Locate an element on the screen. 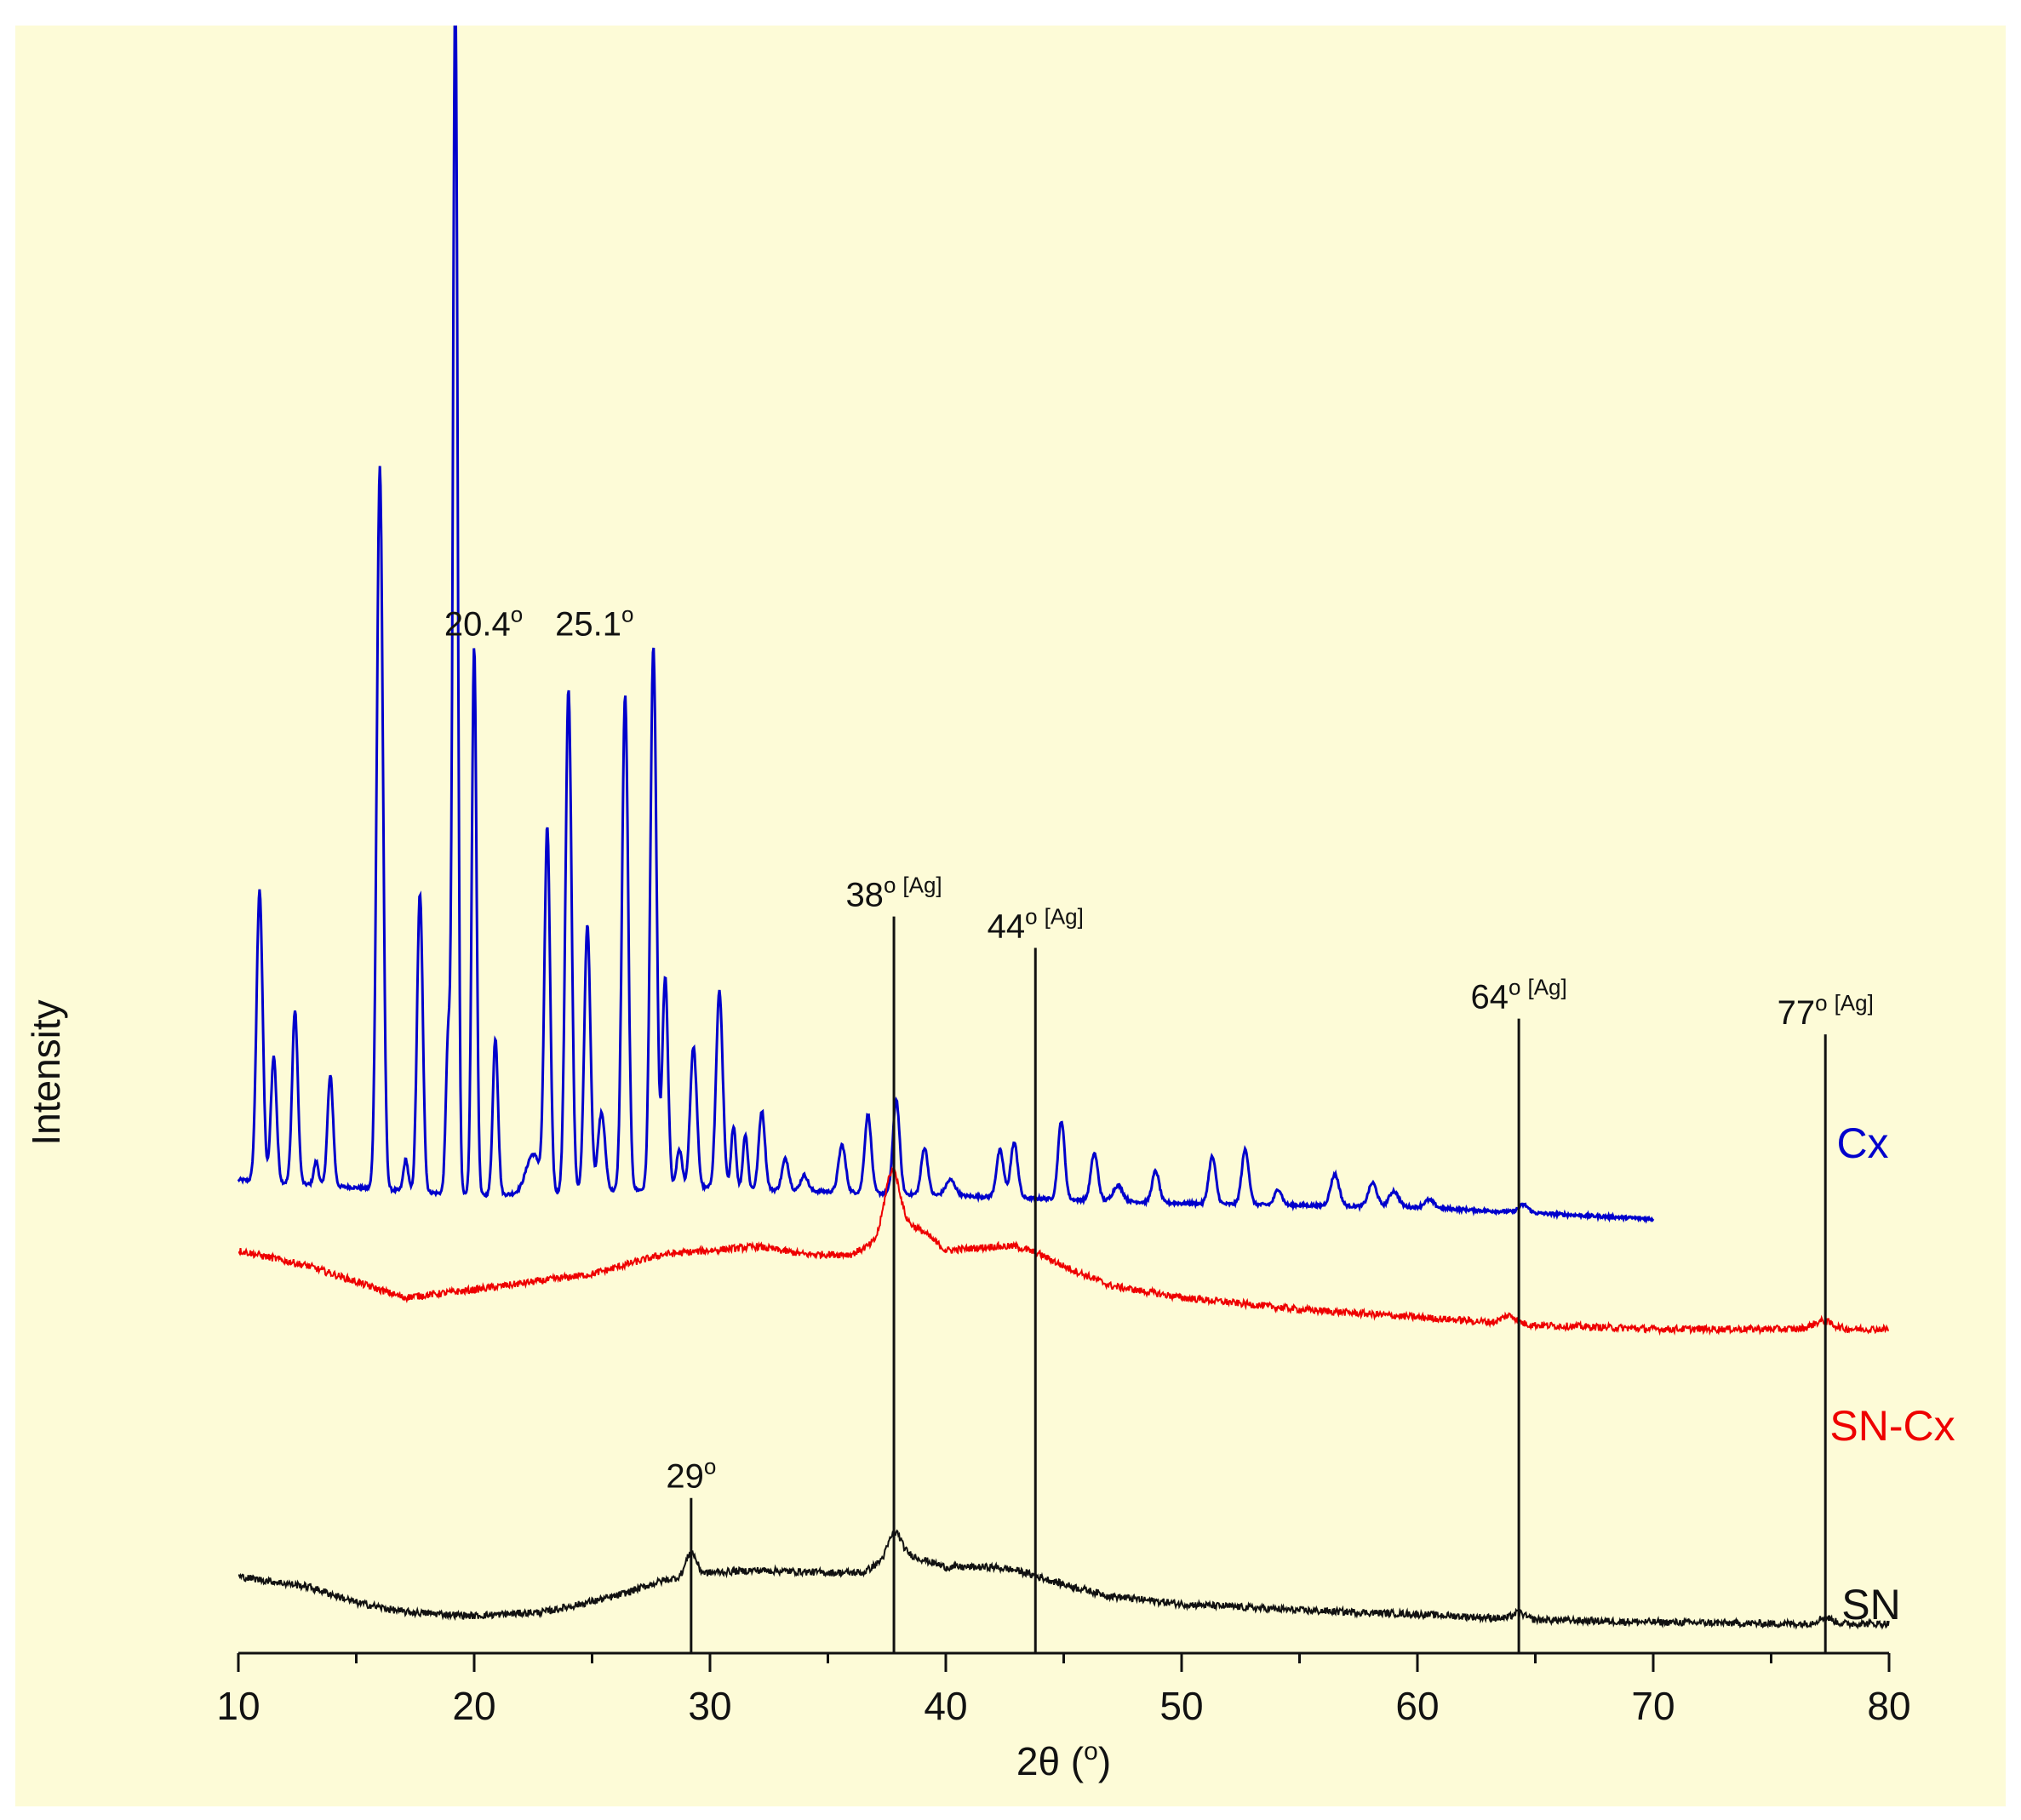 The width and height of the screenshot is (2021, 1820). x-axis-label: 2θ (o) is located at coordinates (1063, 1760).